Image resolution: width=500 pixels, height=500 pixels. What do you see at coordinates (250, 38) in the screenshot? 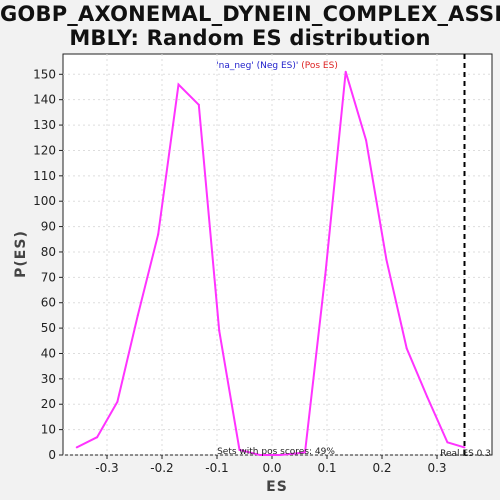
I see `chart-title-line2: MBLY: Random ES distribution` at bounding box center [250, 38].